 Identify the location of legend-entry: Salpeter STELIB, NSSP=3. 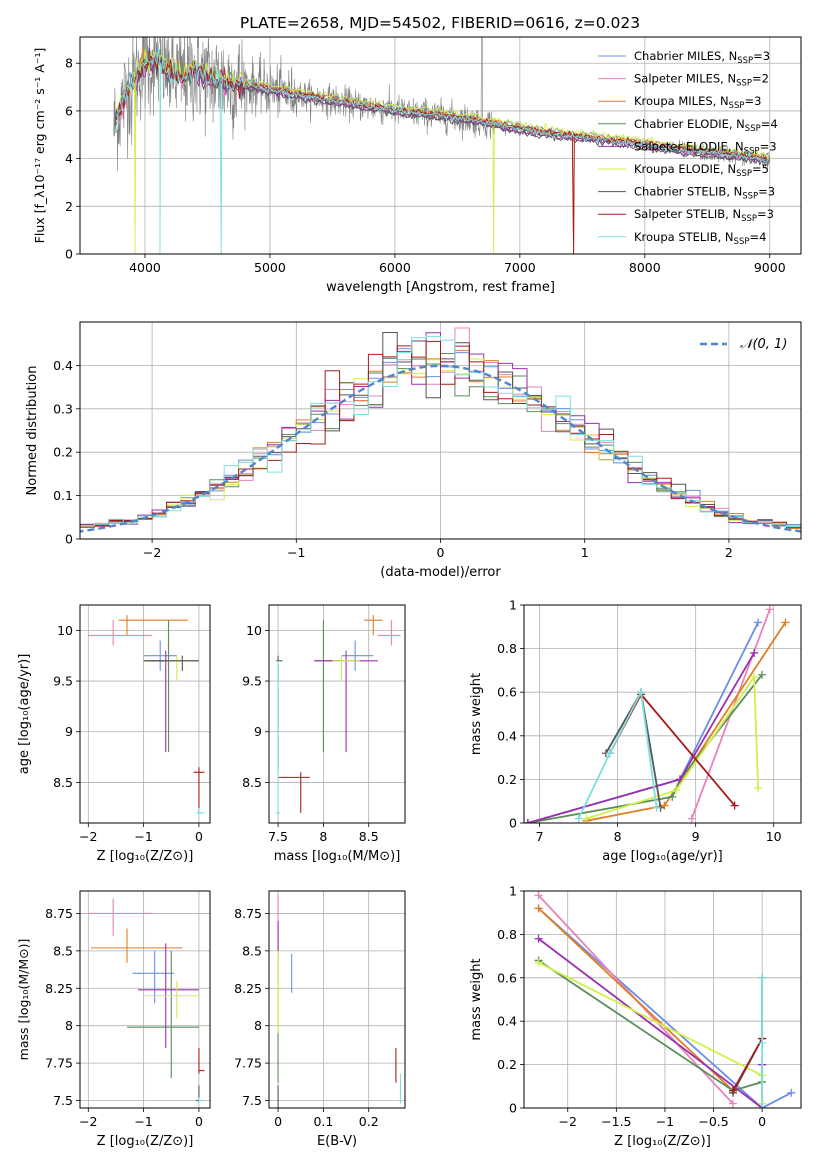
(704, 215).